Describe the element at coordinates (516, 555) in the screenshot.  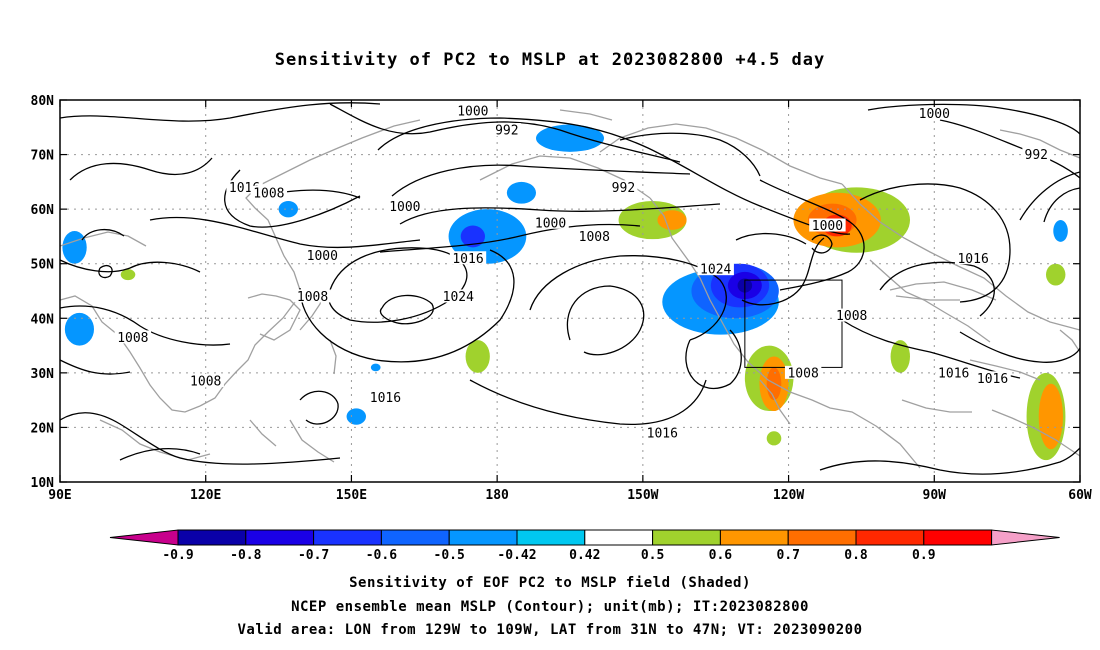
I see `colorbar-label: -0.42` at that location.